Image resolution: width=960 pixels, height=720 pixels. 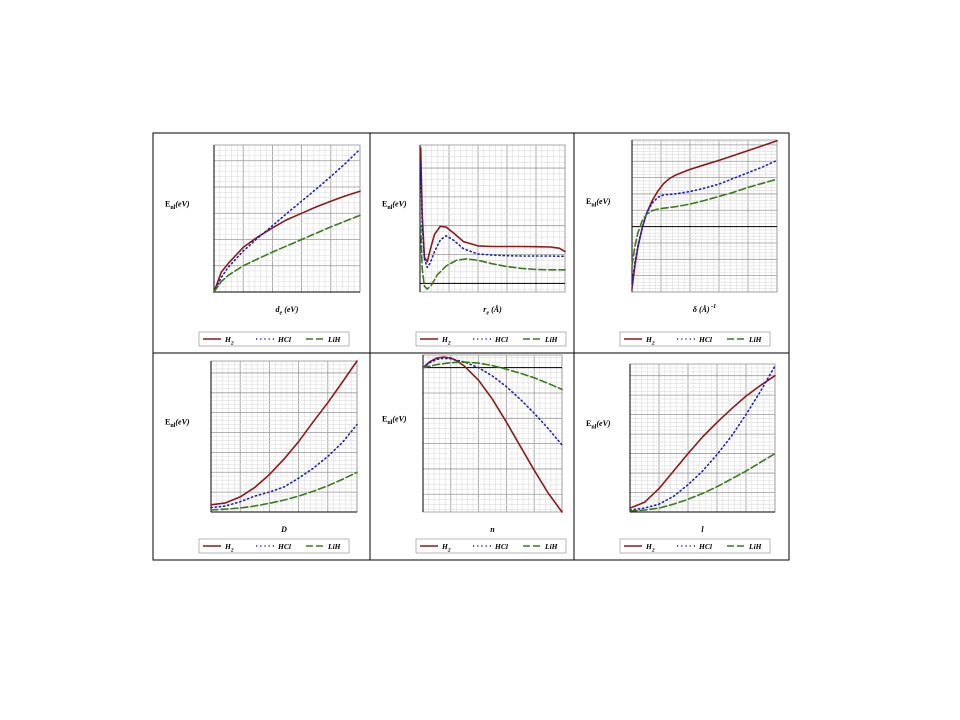 What do you see at coordinates (702, 529) in the screenshot?
I see `x-axis-label: l` at bounding box center [702, 529].